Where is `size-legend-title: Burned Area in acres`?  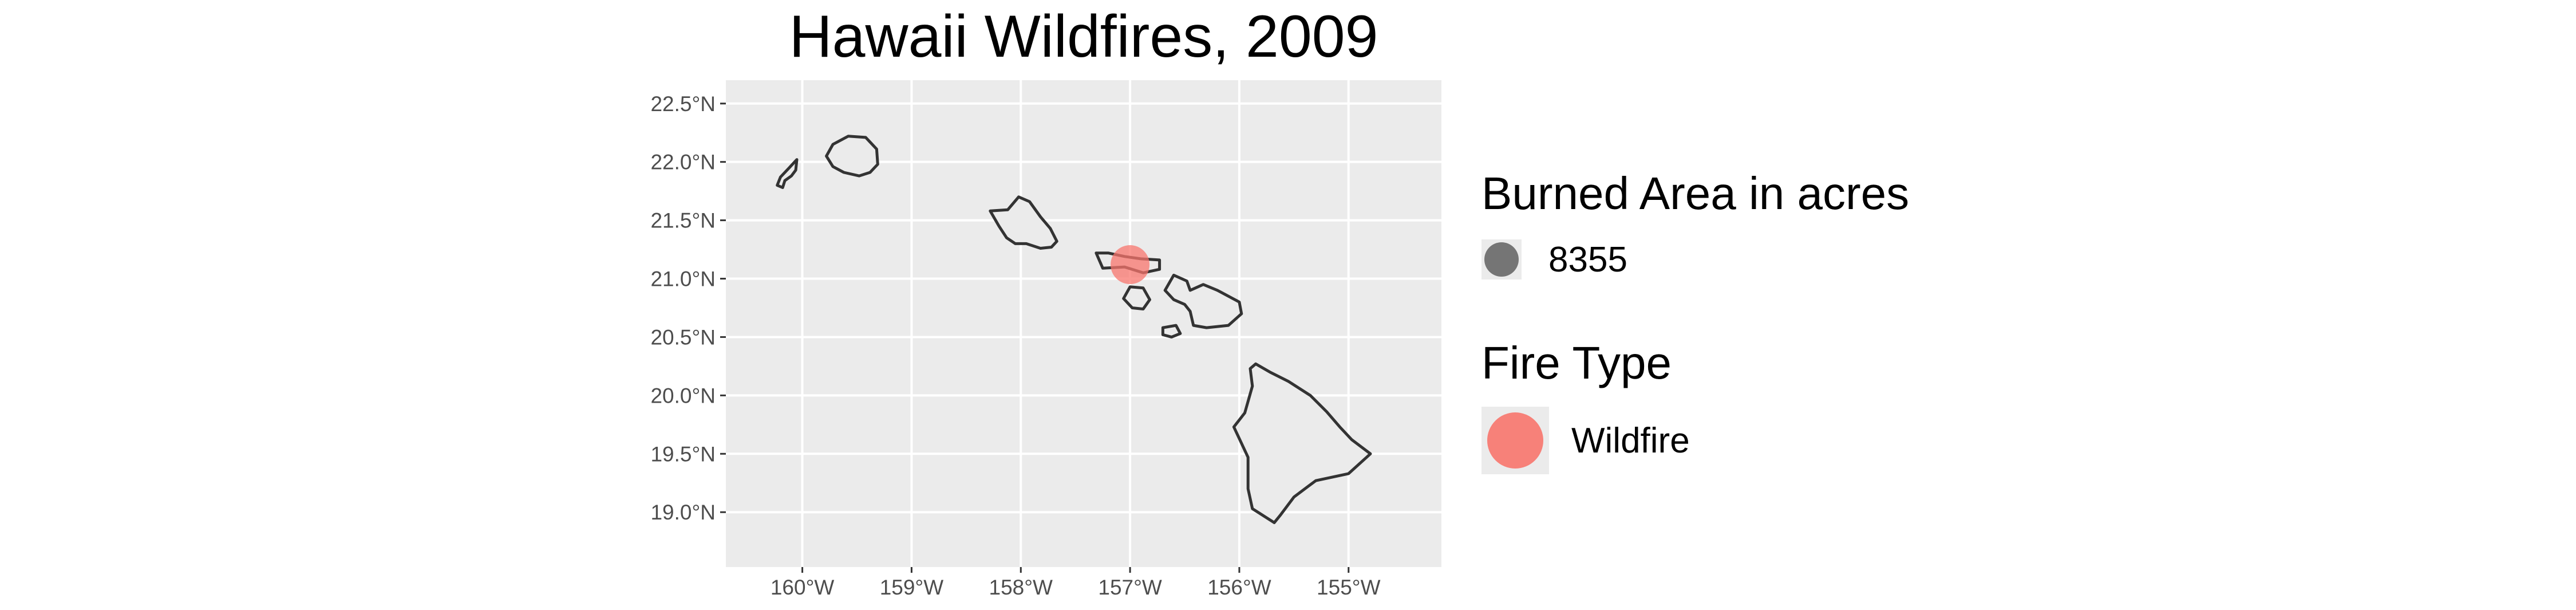
size-legend-title: Burned Area in acres is located at coordinates (1695, 194).